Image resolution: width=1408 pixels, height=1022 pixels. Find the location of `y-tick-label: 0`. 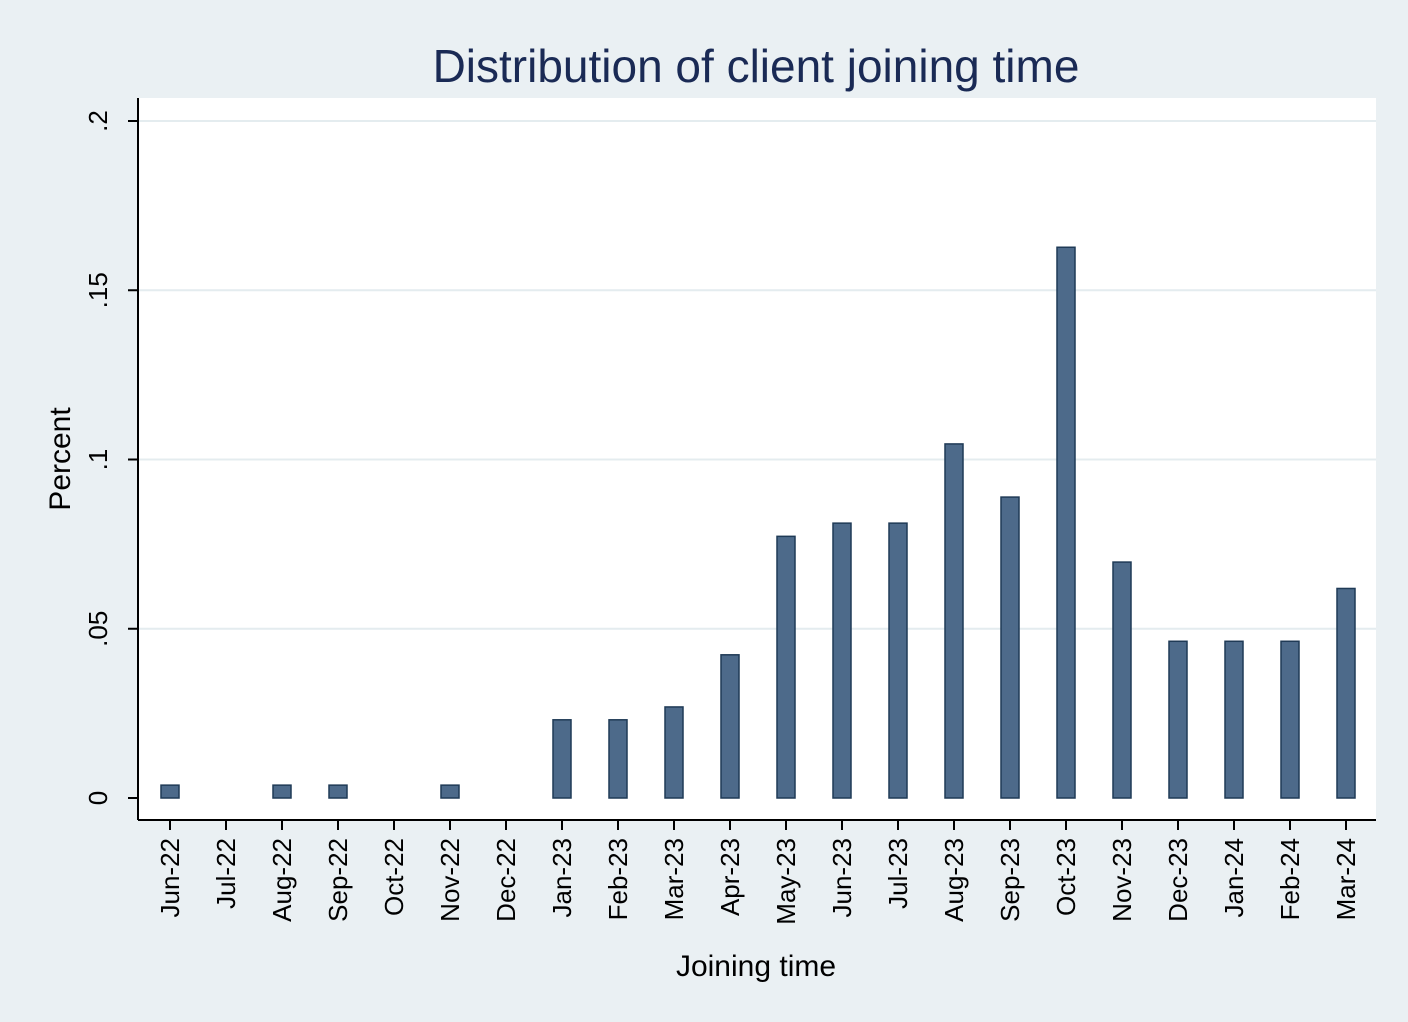

y-tick-label: 0 is located at coordinates (98, 798).